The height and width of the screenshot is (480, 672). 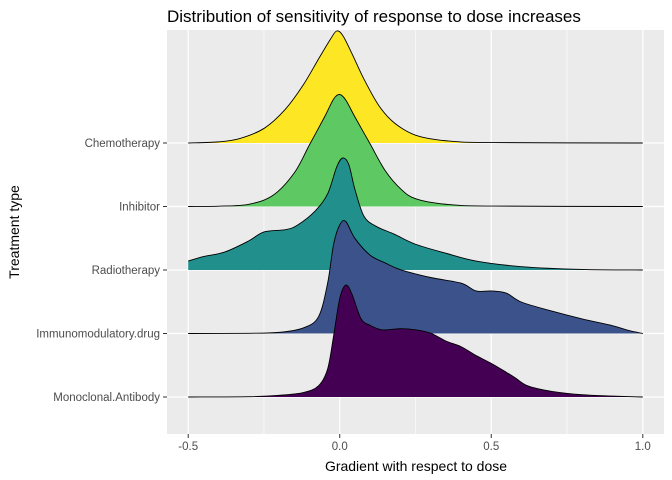 What do you see at coordinates (123, 144) in the screenshot?
I see `y-tick-label: Chemotherapy` at bounding box center [123, 144].